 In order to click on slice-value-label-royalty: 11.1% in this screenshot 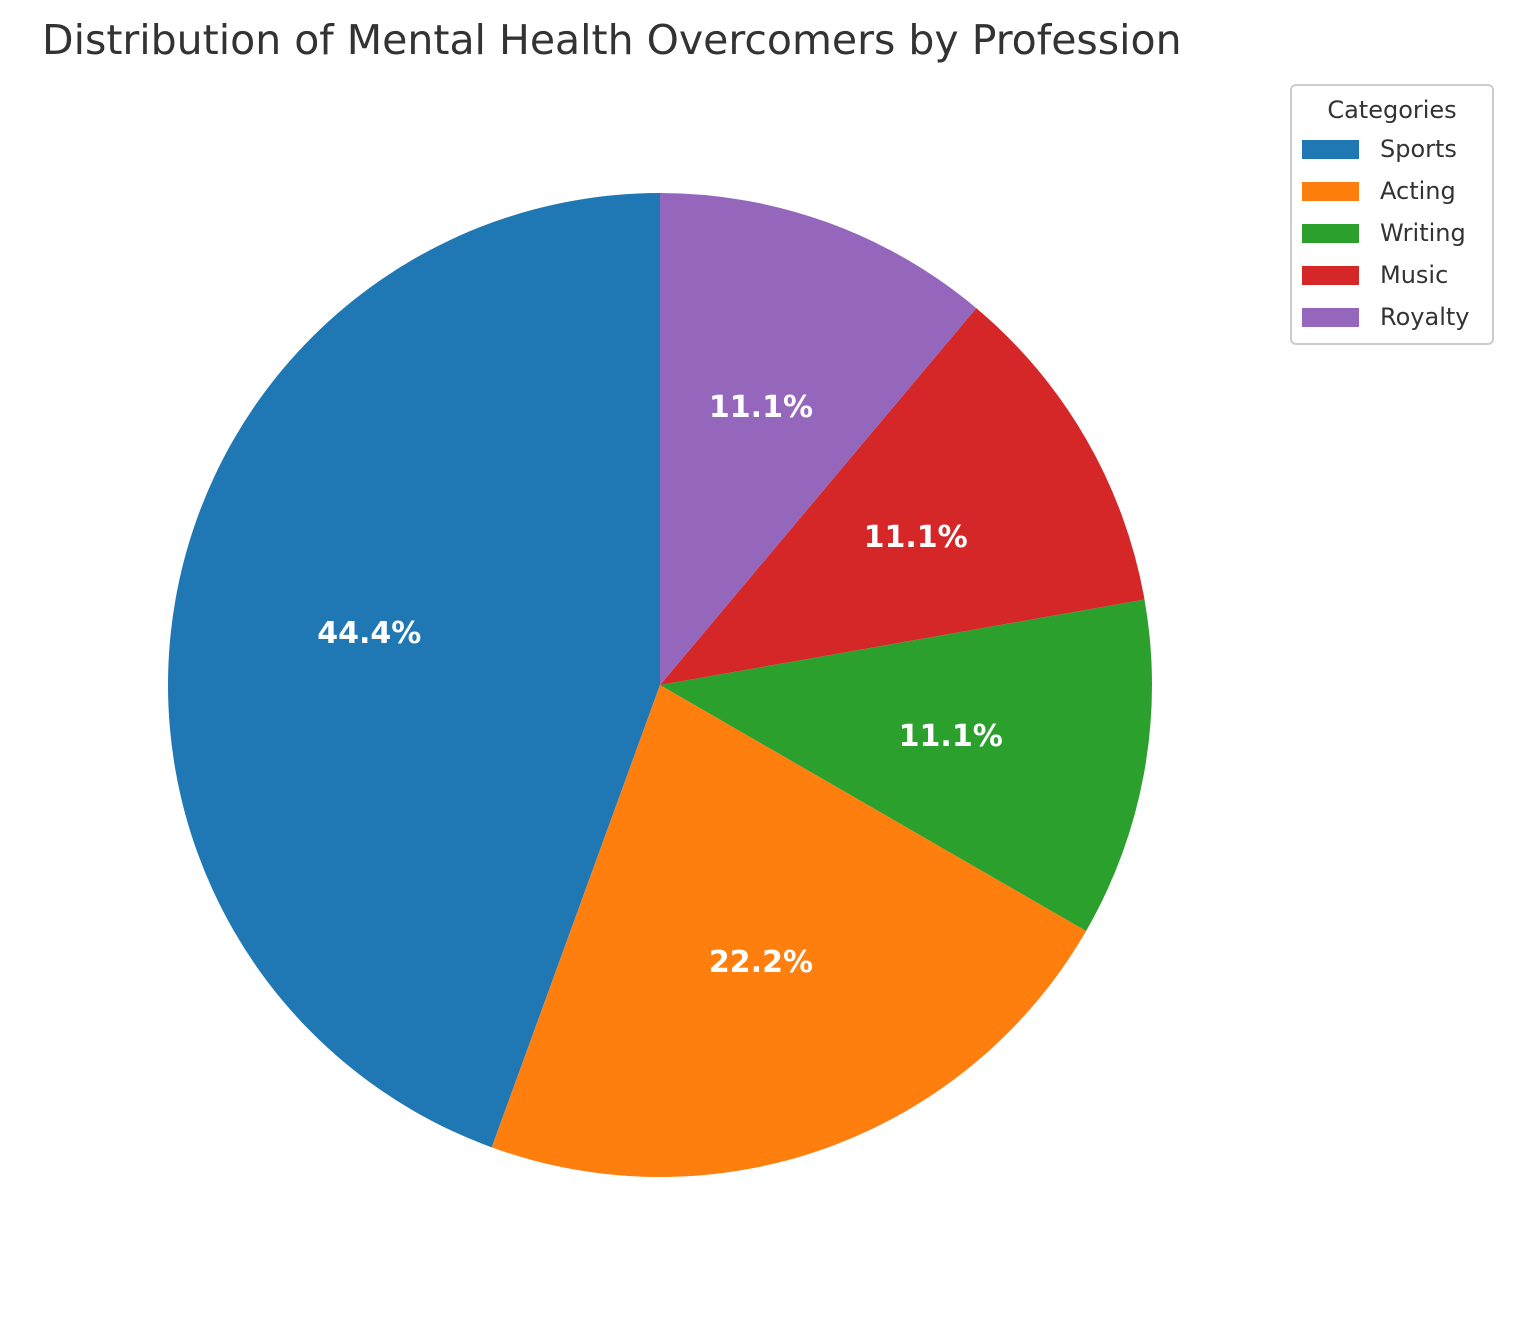, I will do `click(761, 407)`.